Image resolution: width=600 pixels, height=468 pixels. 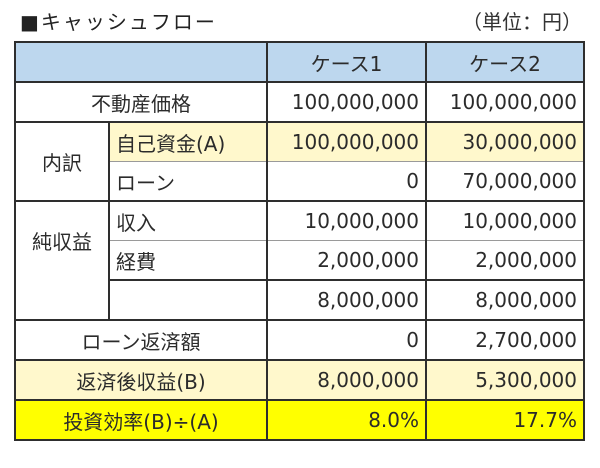 What do you see at coordinates (118, 22) in the screenshot?
I see `page-title: ■キャッシュフロー` at bounding box center [118, 22].